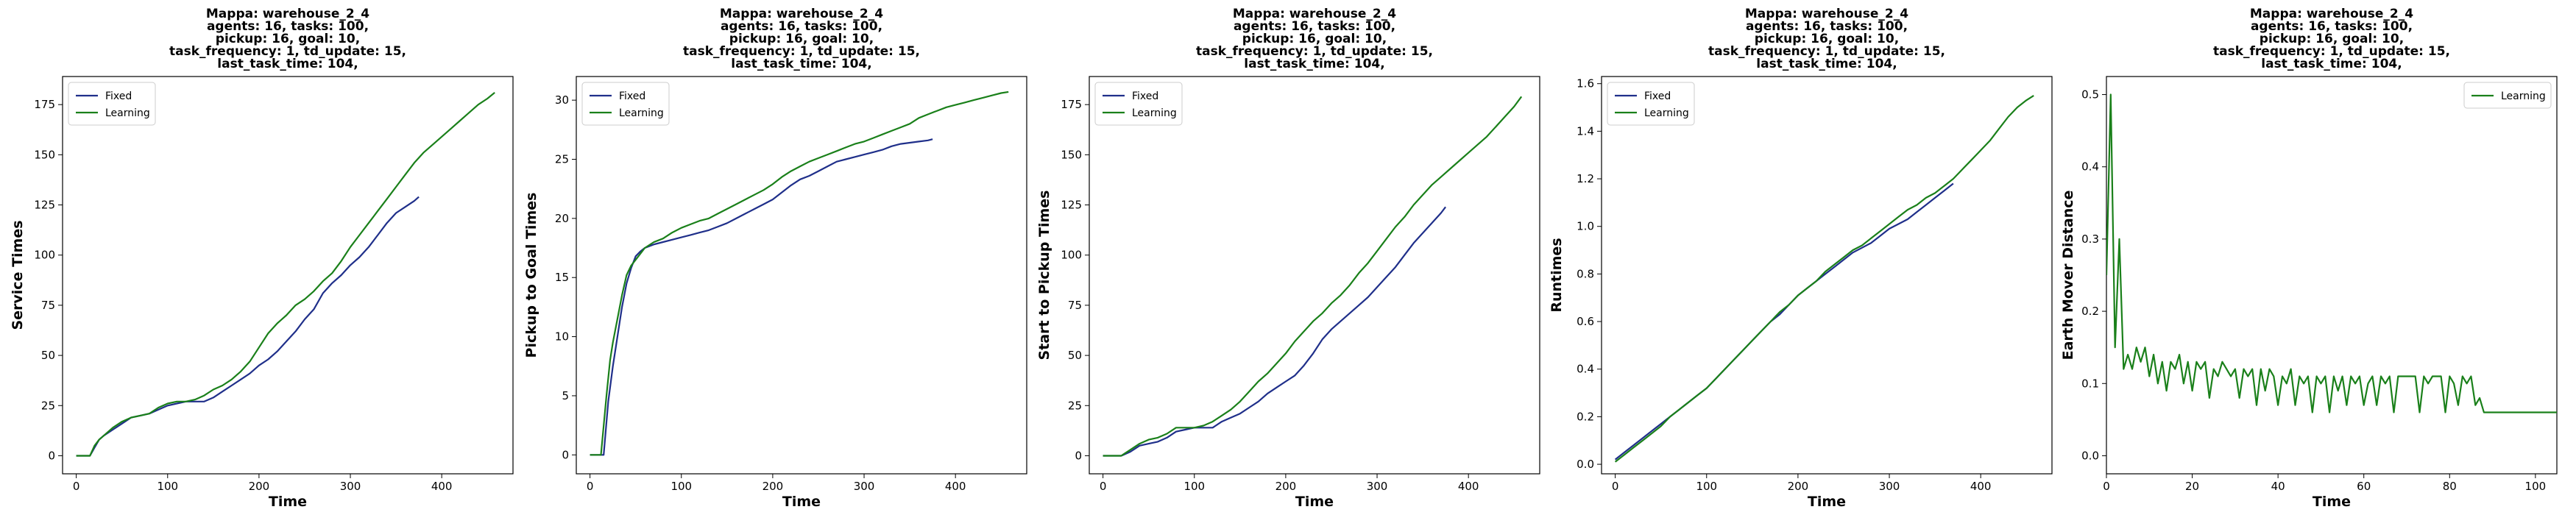 The width and height of the screenshot is (2576, 515). I want to click on y-tick-label: 0.1, so click(2090, 384).